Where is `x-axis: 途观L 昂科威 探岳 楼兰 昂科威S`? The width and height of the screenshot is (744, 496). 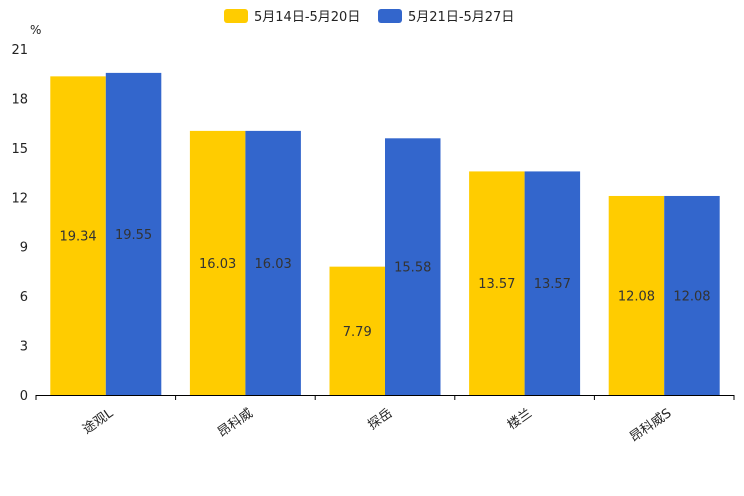
x-axis: 途观L 昂科威 探岳 楼兰 昂科威S is located at coordinates (385, 420).